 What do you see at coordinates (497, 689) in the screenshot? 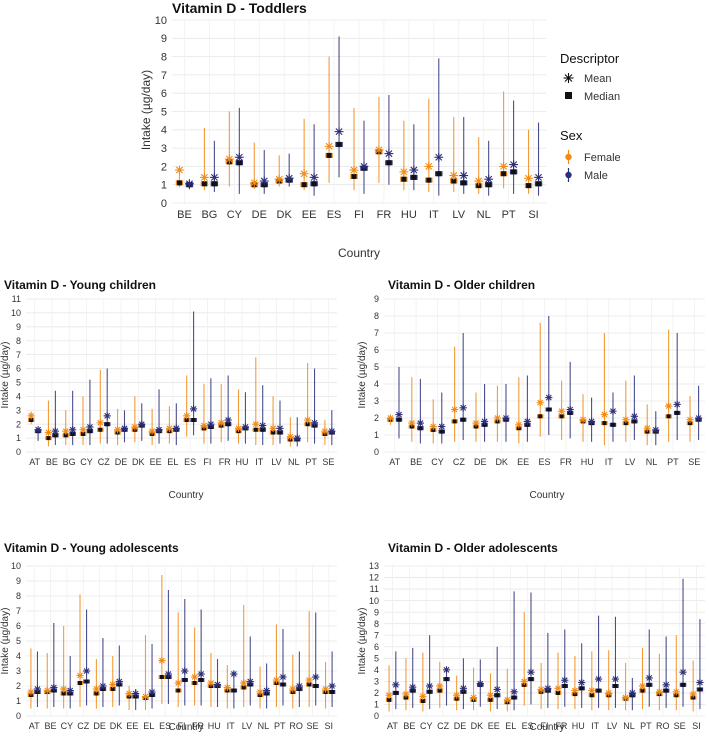
I see `mean-asterisk-male-ee` at bounding box center [497, 689].